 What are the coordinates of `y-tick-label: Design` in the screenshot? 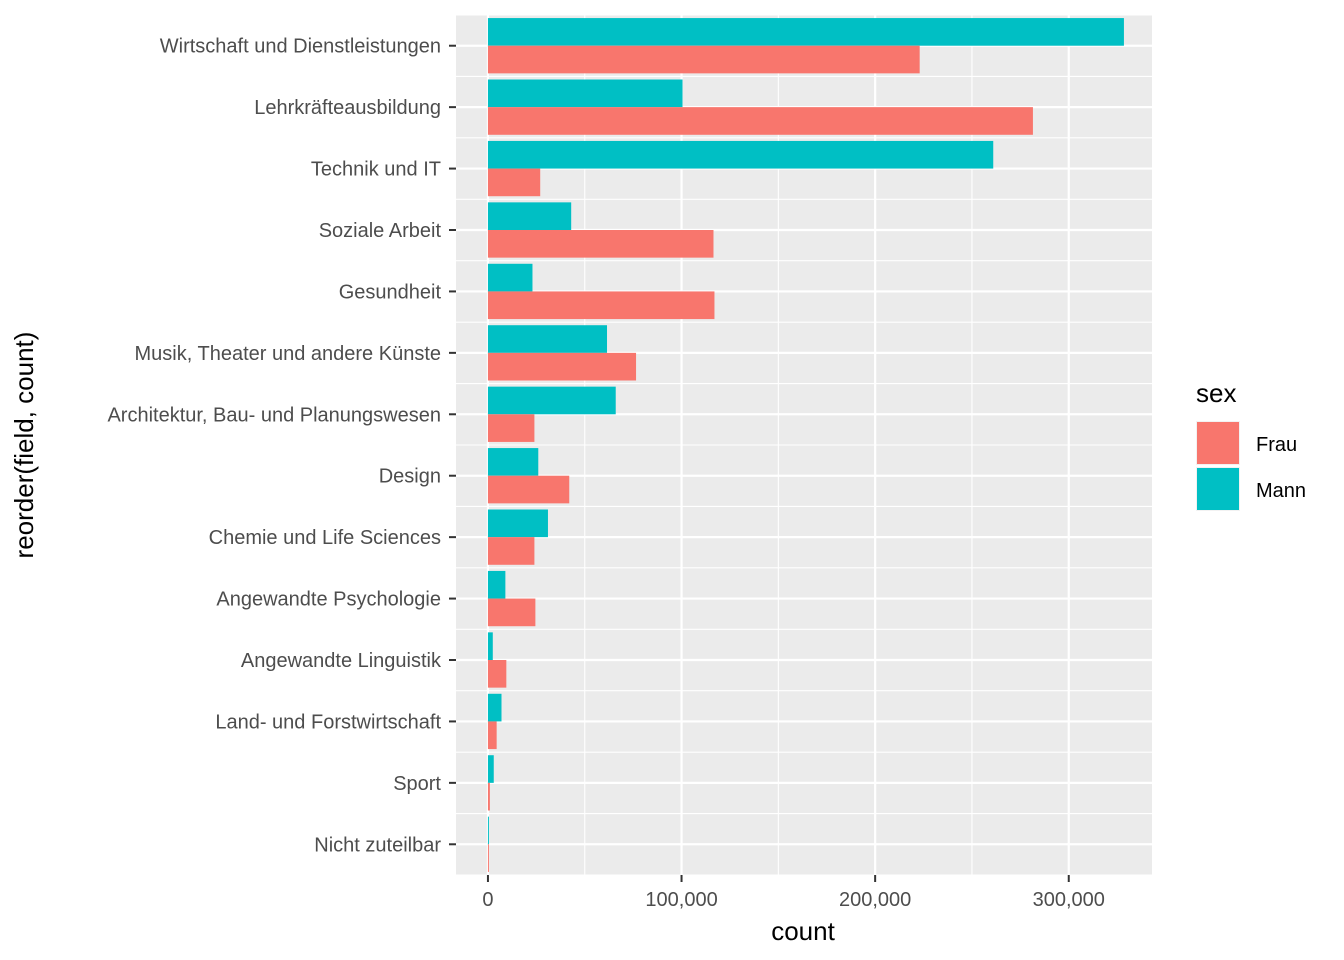 It's located at (410, 477).